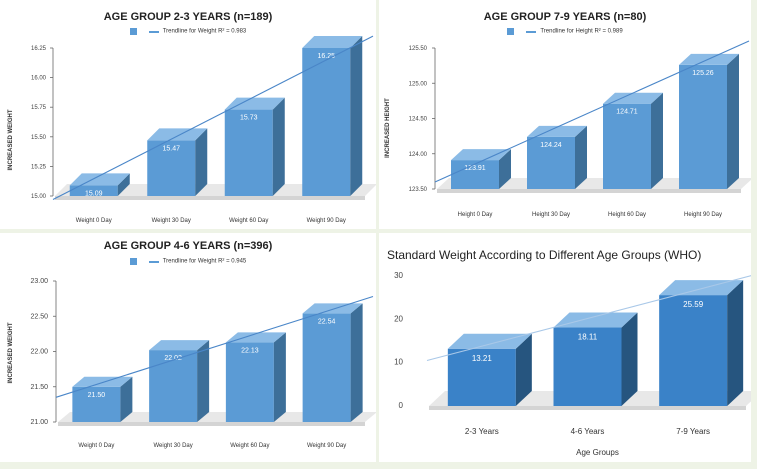  What do you see at coordinates (39, 49) in the screenshot?
I see `y-tick-label: 16.25` at bounding box center [39, 49].